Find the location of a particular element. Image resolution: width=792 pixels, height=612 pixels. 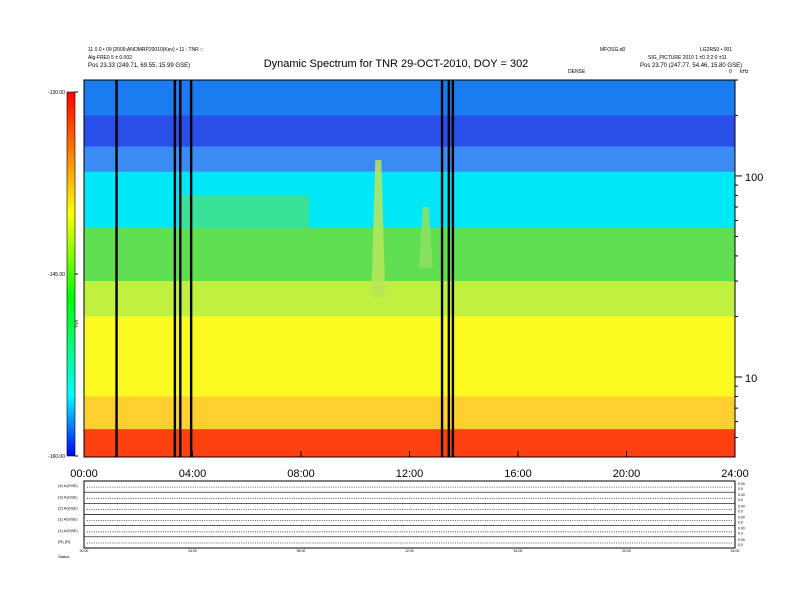

x-tick-label-0: 00:00 is located at coordinates (84, 474).